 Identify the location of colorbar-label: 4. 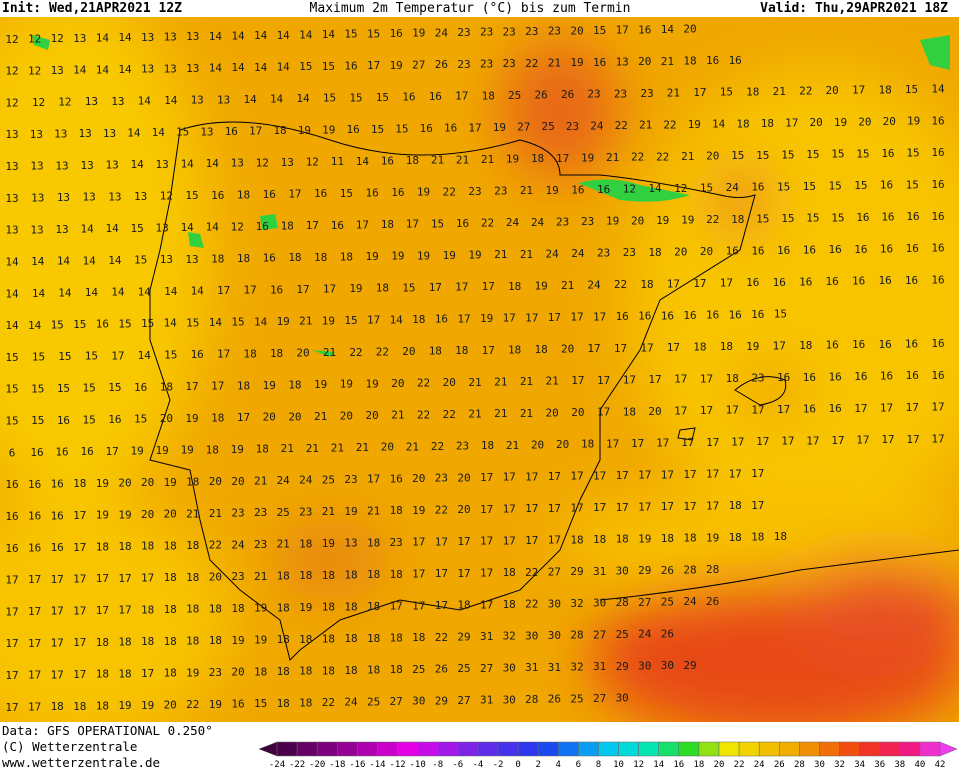
(558, 765).